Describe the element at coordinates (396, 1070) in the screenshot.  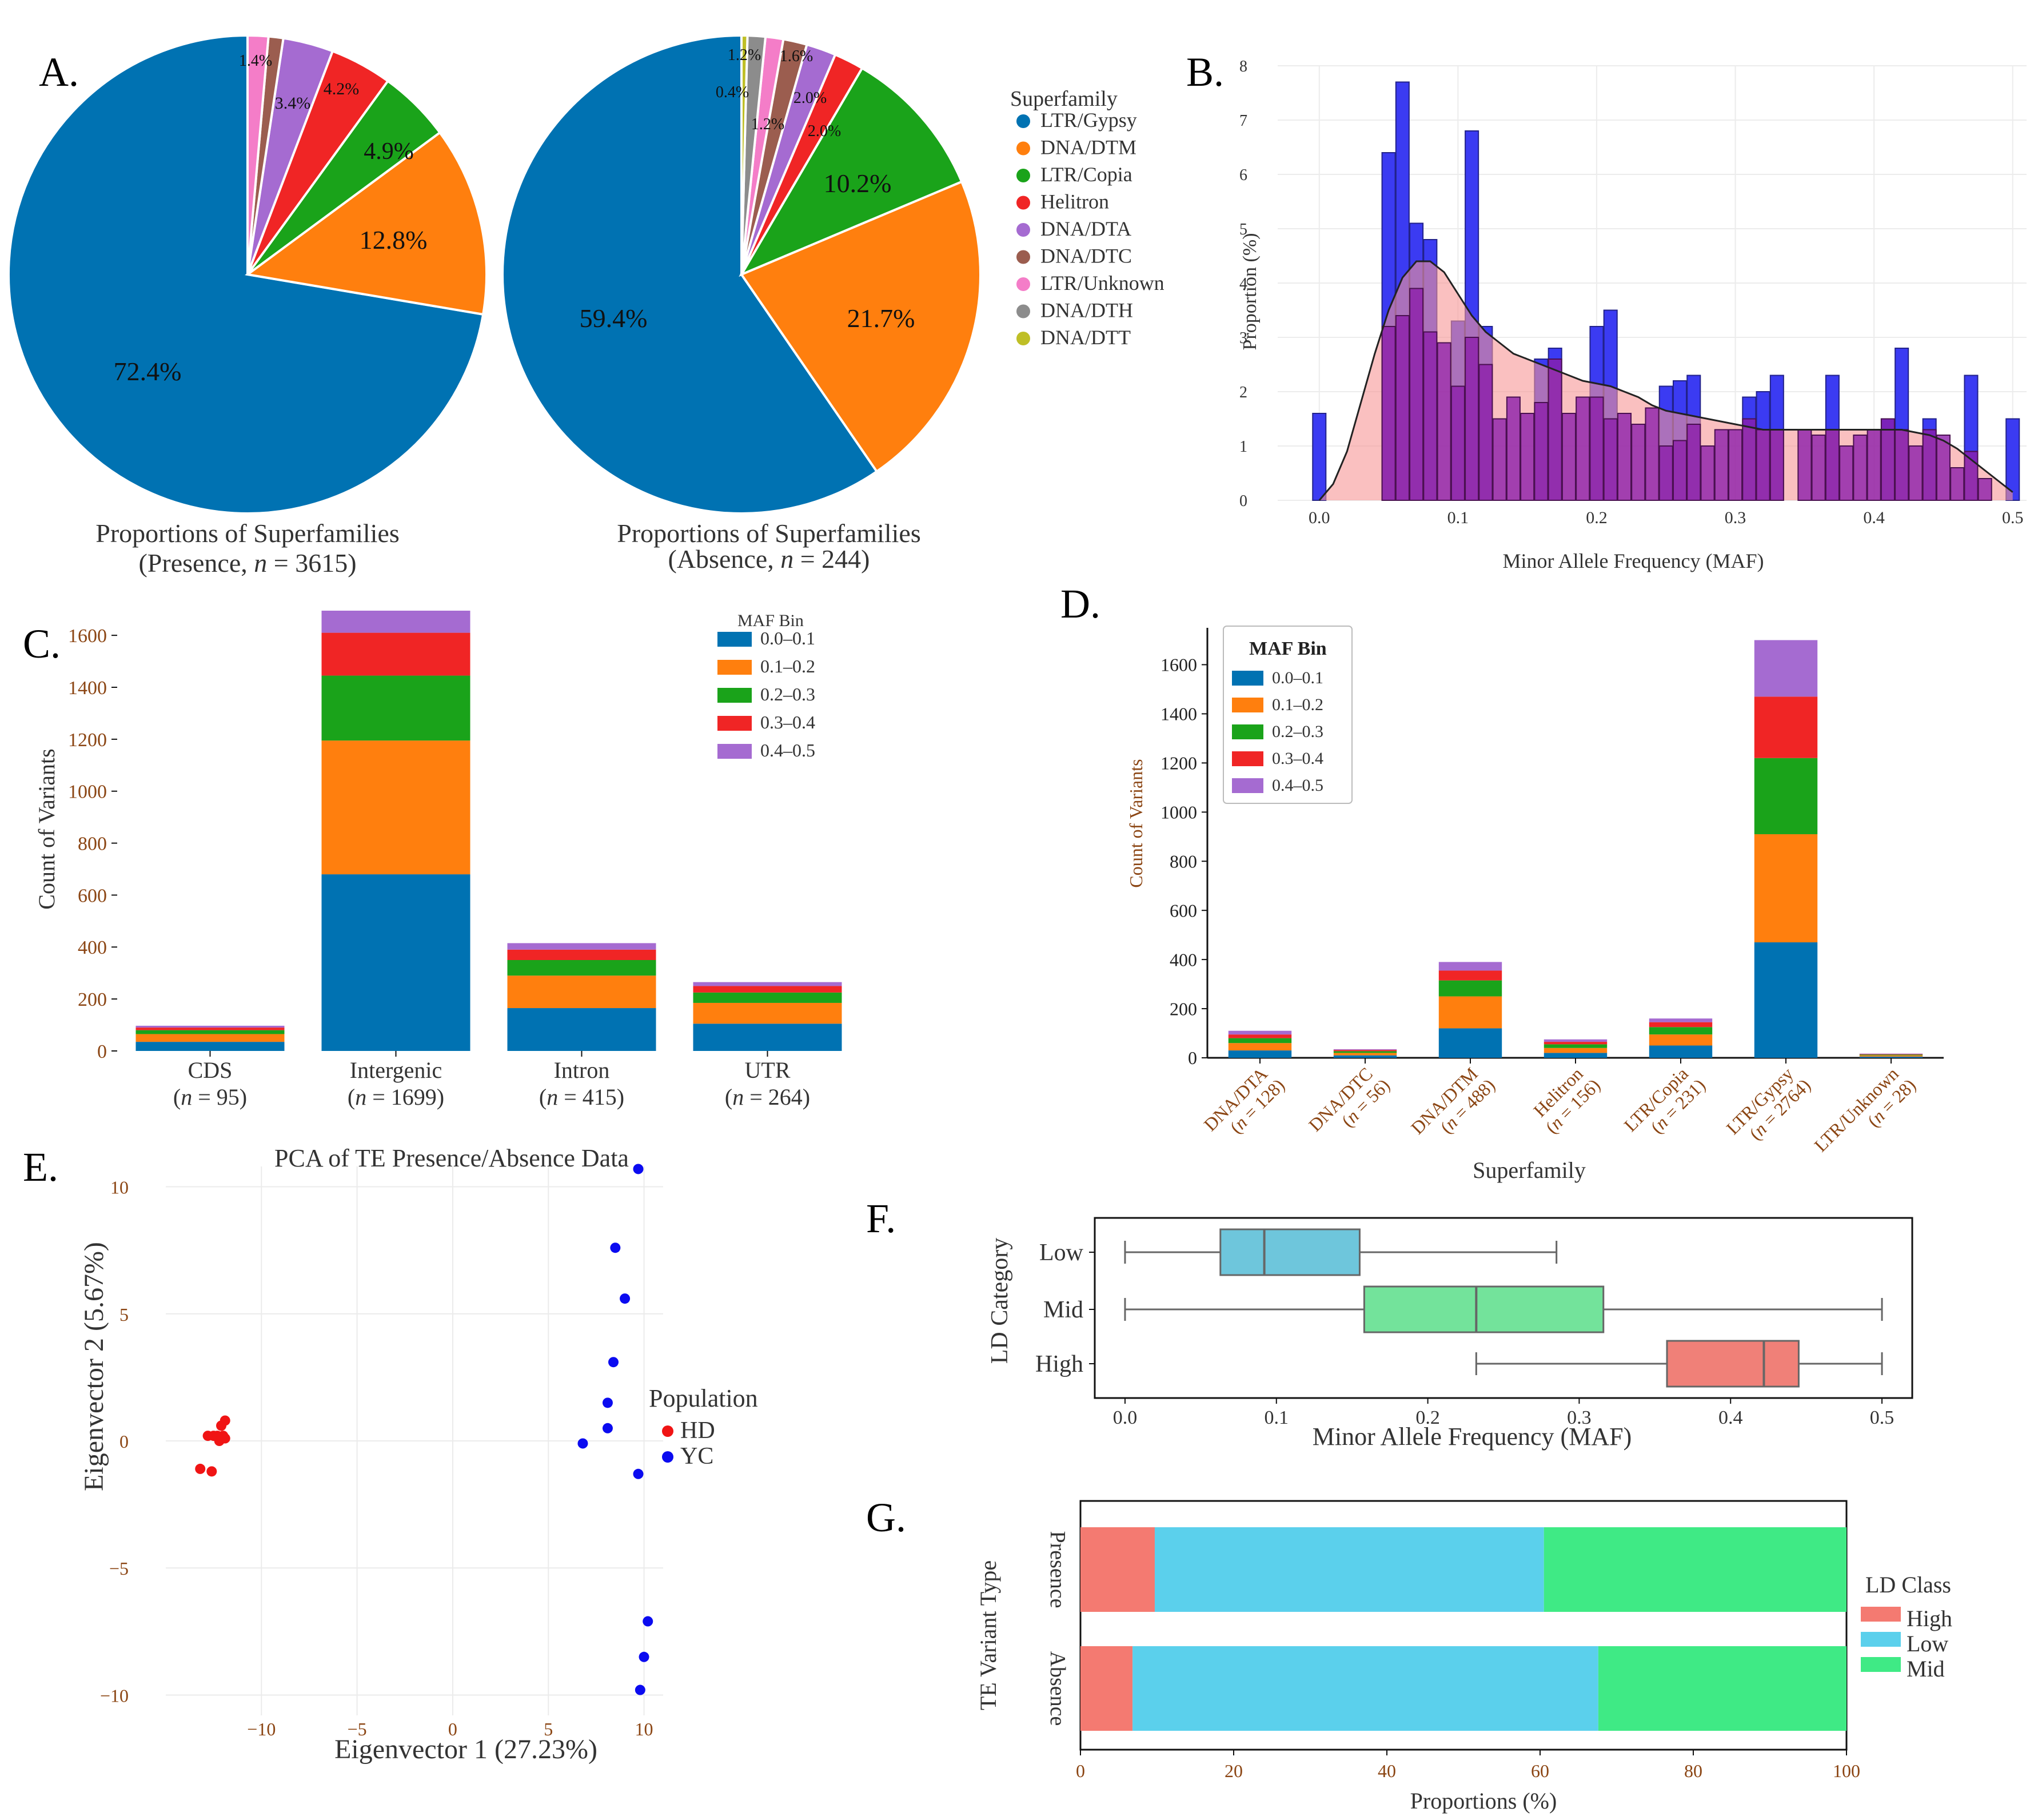
I see `category-label: Intergenic` at that location.